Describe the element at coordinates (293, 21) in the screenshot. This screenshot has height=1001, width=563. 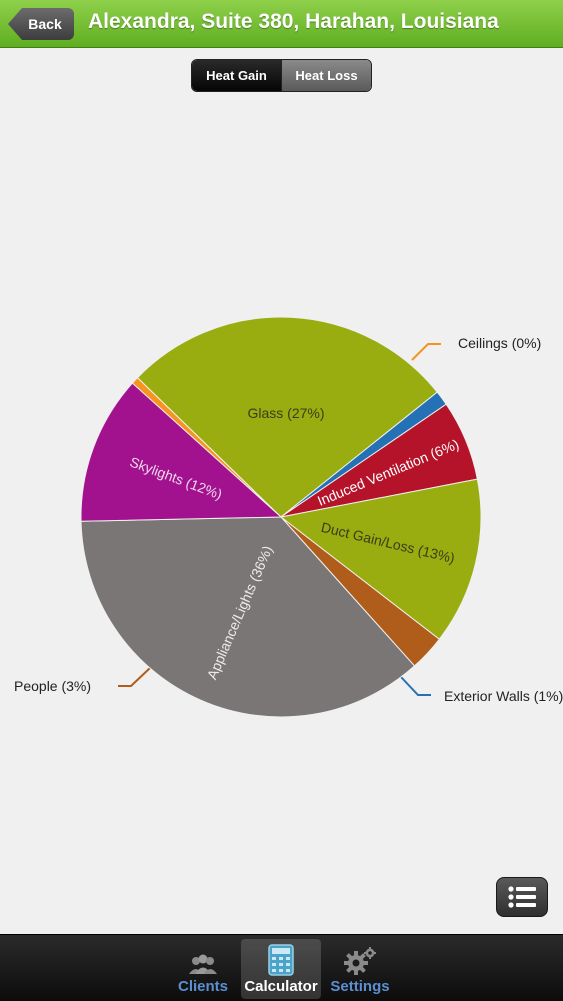
I see `page-title: Alexandra, Suite 380, Harahan, Louisiana` at that location.